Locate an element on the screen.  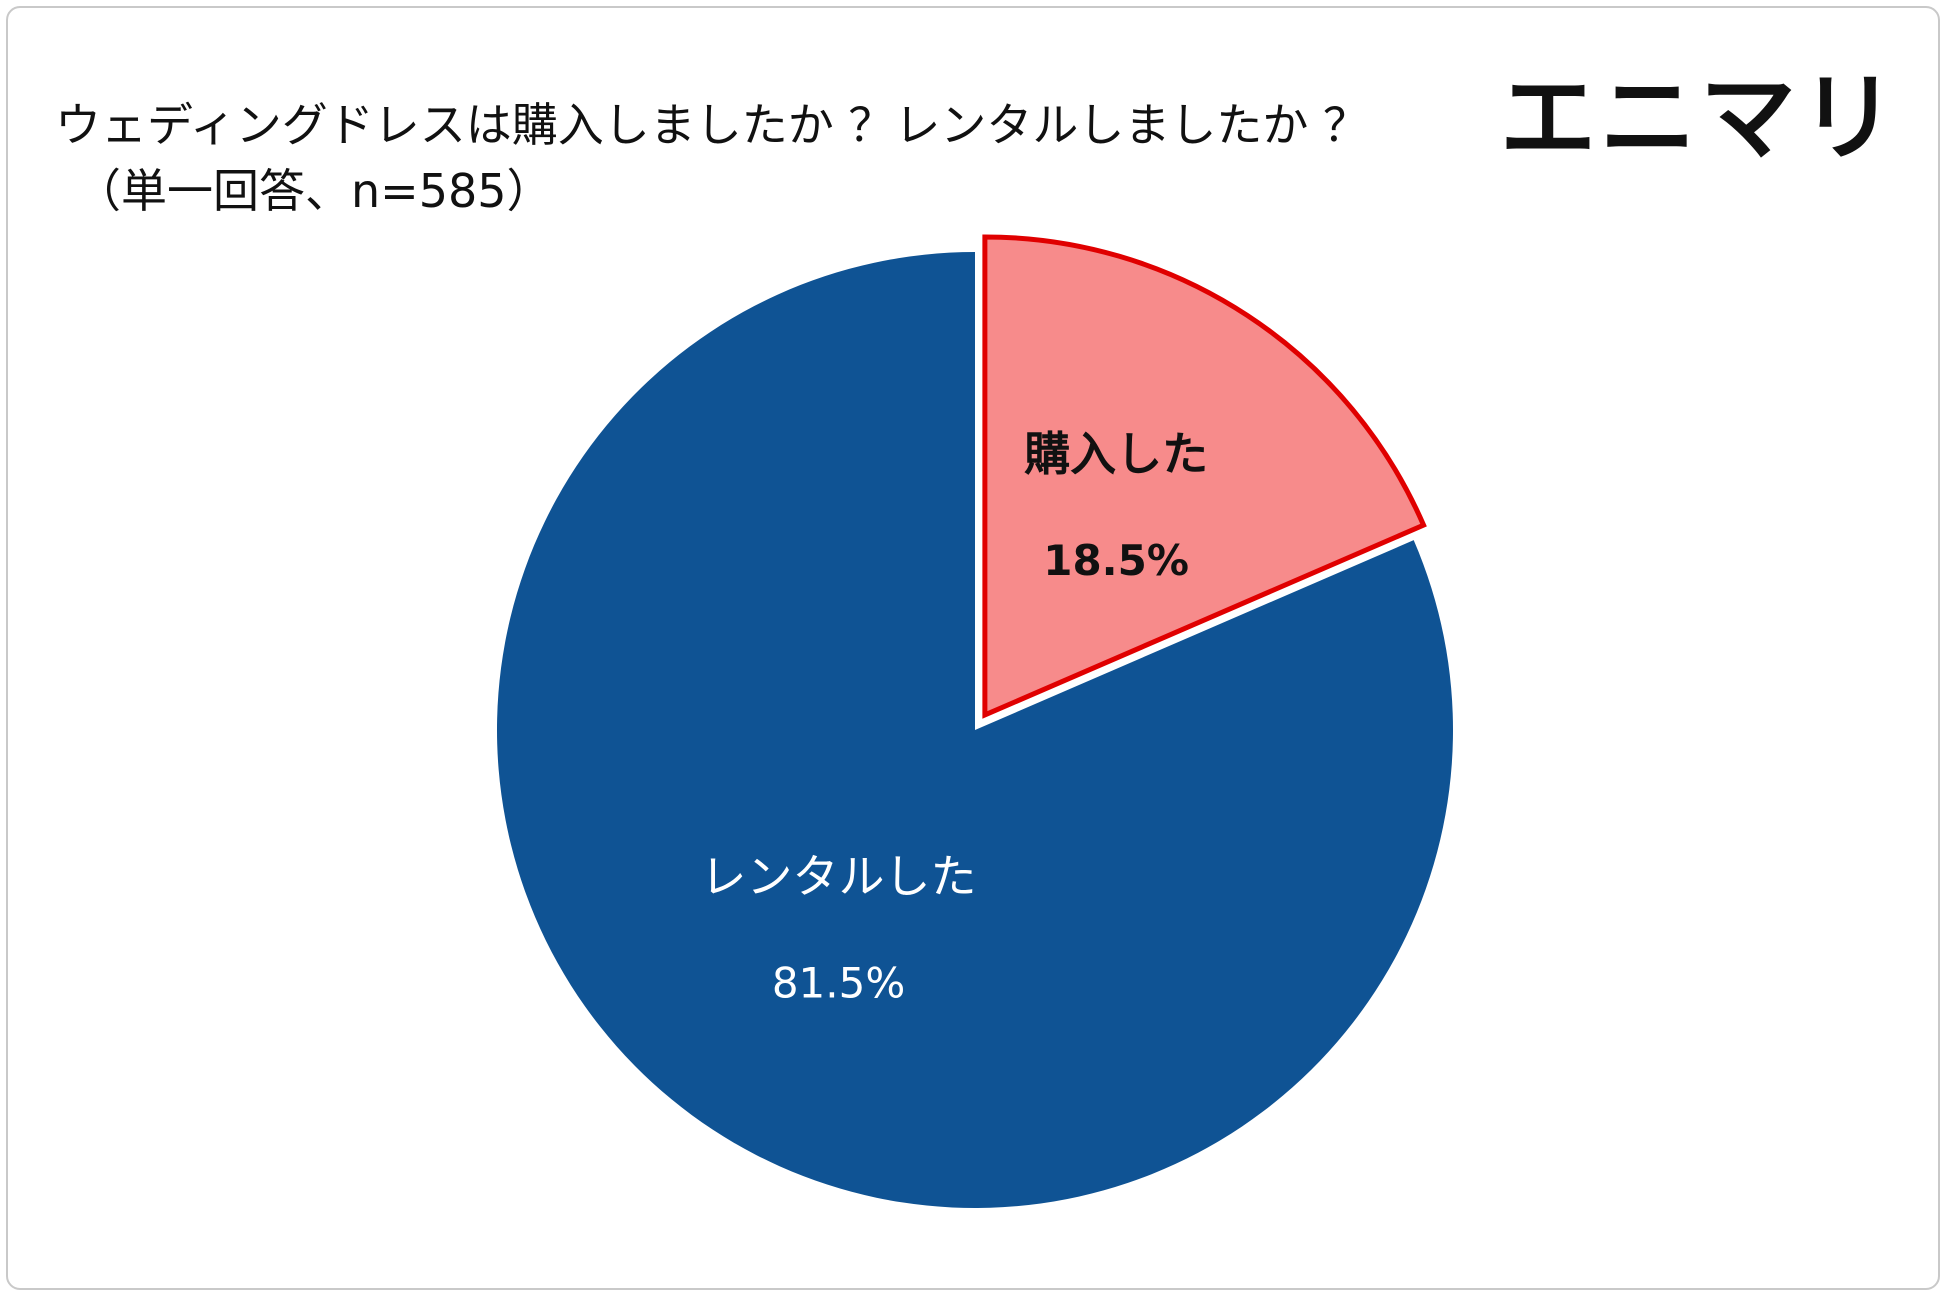
pie-slice-purchased is located at coordinates (1204, 476).